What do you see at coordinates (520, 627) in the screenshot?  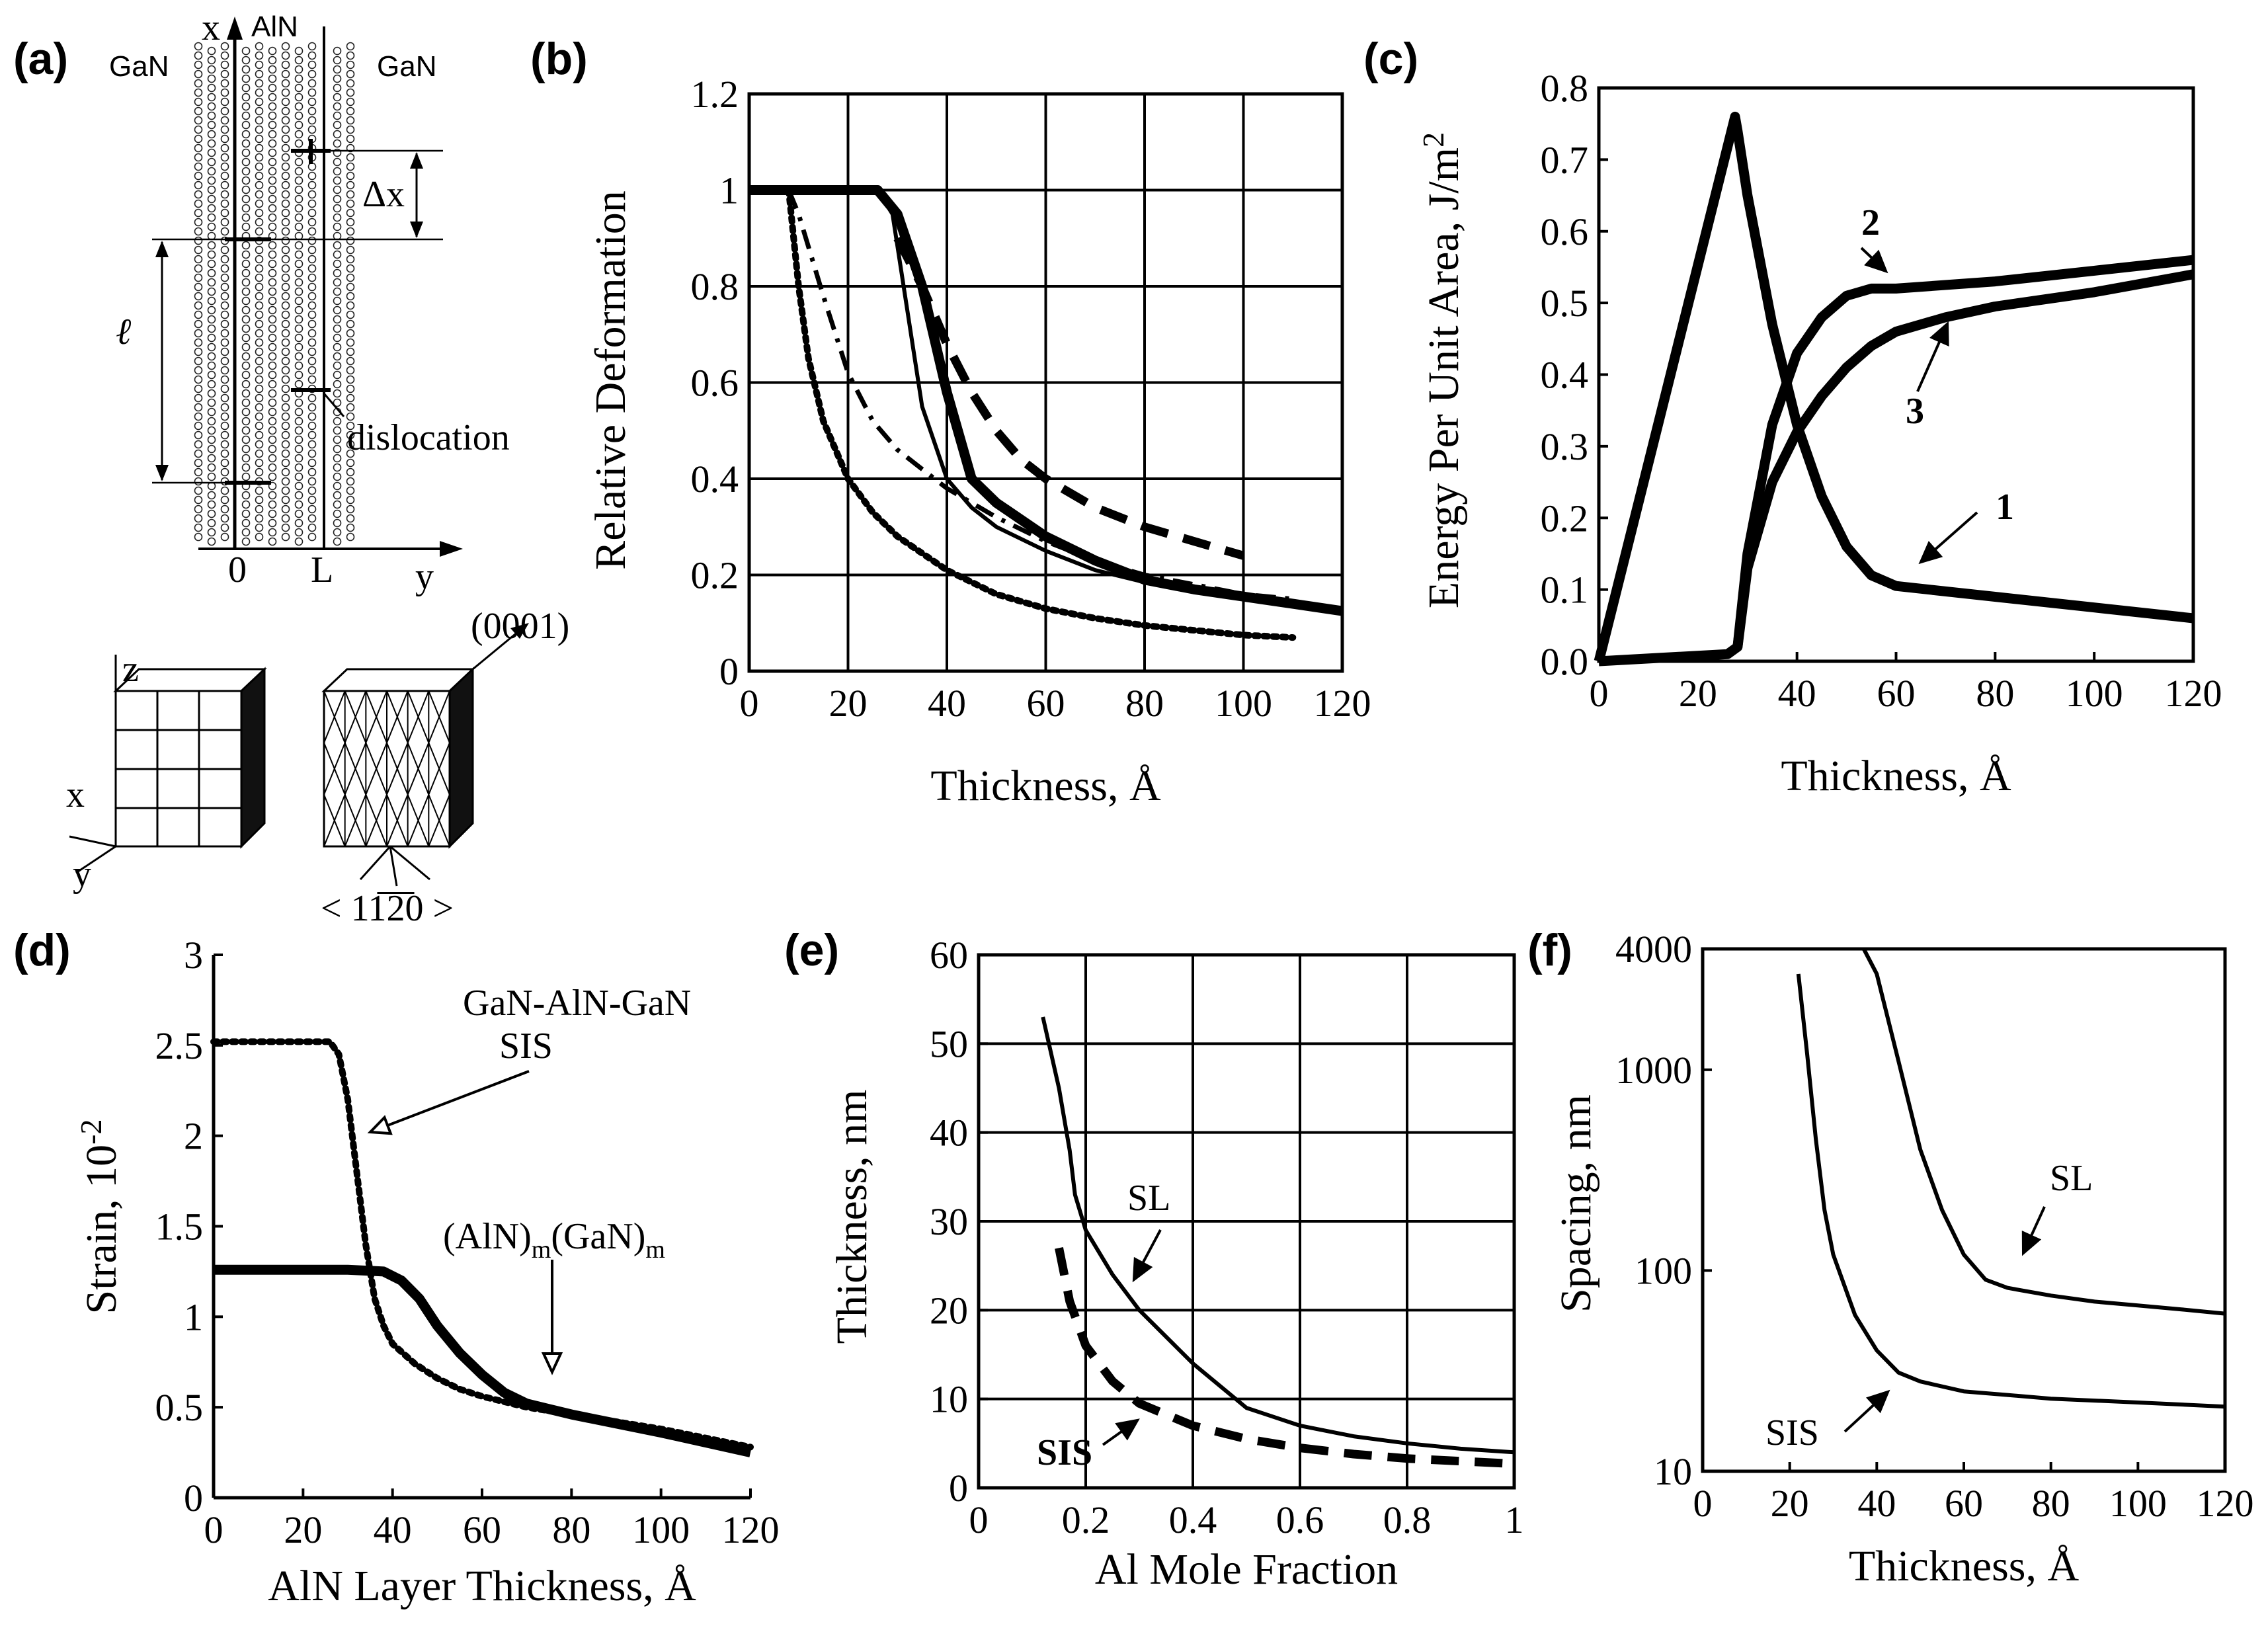 I see `plane-0001-label: (0001)` at bounding box center [520, 627].